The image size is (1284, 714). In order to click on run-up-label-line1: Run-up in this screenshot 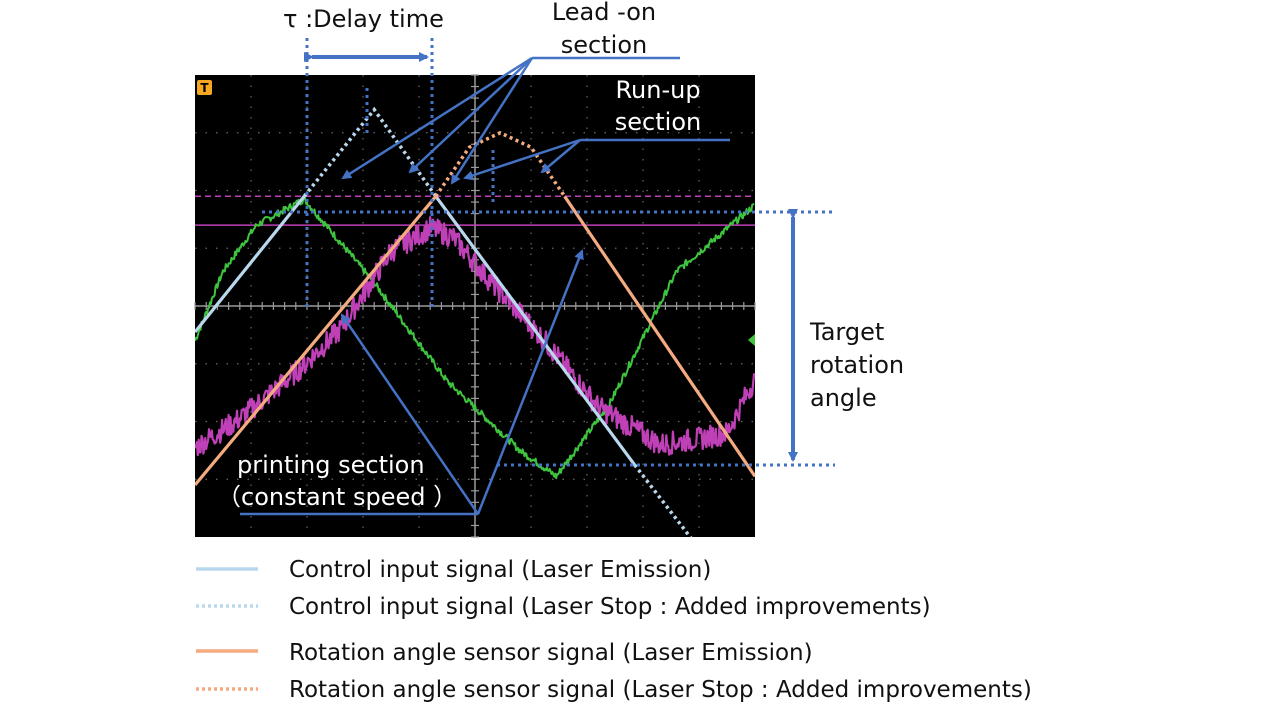, I will do `click(657, 90)`.